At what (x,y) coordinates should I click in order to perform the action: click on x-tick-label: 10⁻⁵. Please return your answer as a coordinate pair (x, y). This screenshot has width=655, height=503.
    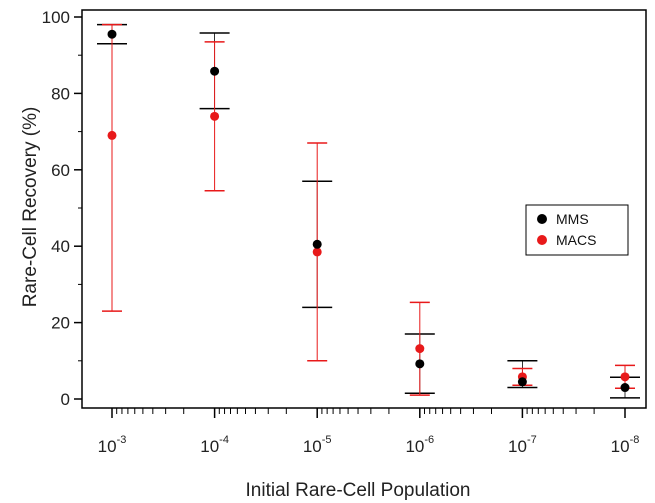
    Looking at the image, I should click on (317, 445).